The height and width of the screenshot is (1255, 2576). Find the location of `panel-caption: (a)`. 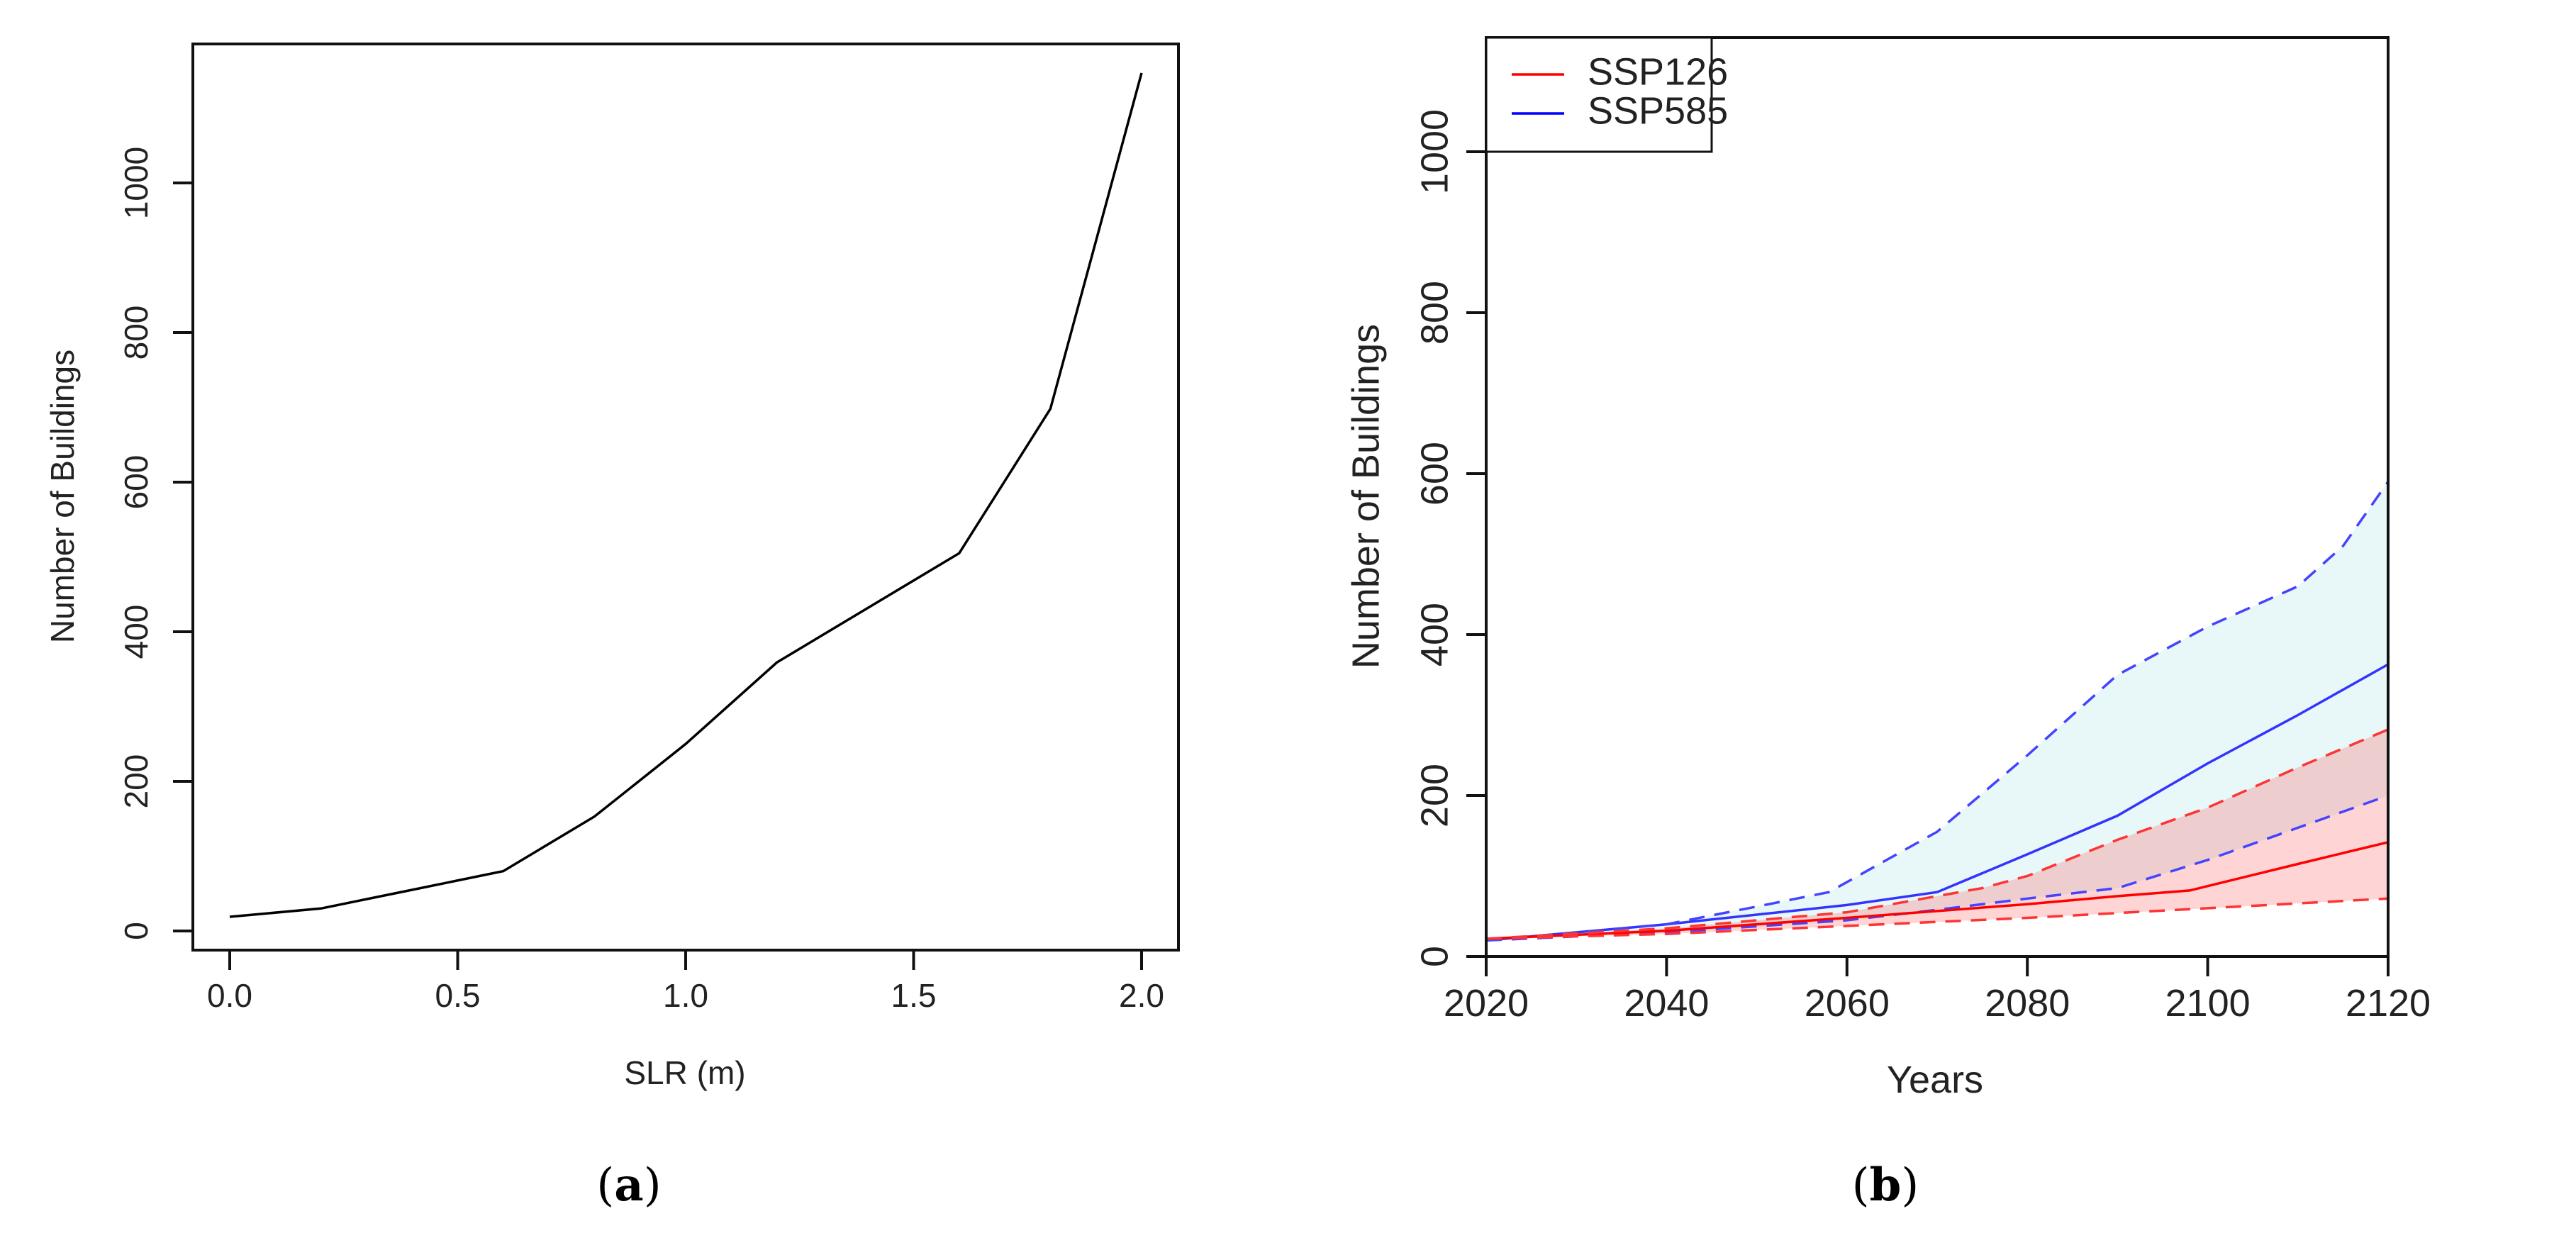

panel-caption: (a) is located at coordinates (628, 1185).